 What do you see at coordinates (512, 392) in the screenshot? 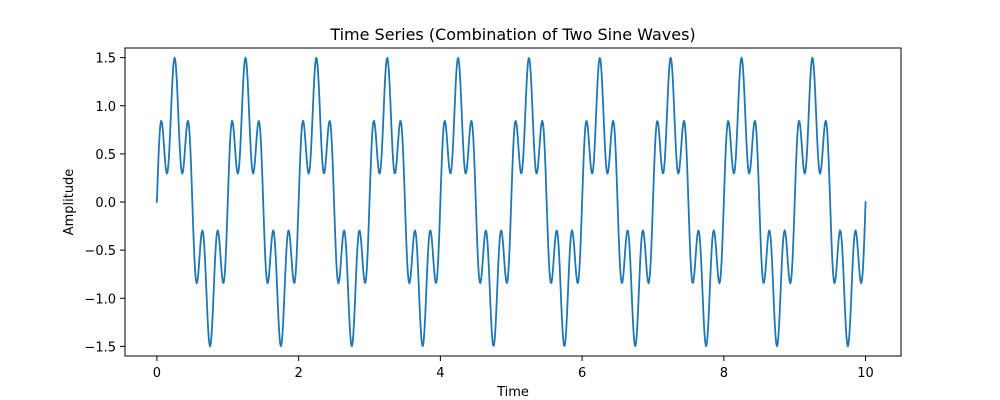
I see `x-axis-label: Time` at bounding box center [512, 392].